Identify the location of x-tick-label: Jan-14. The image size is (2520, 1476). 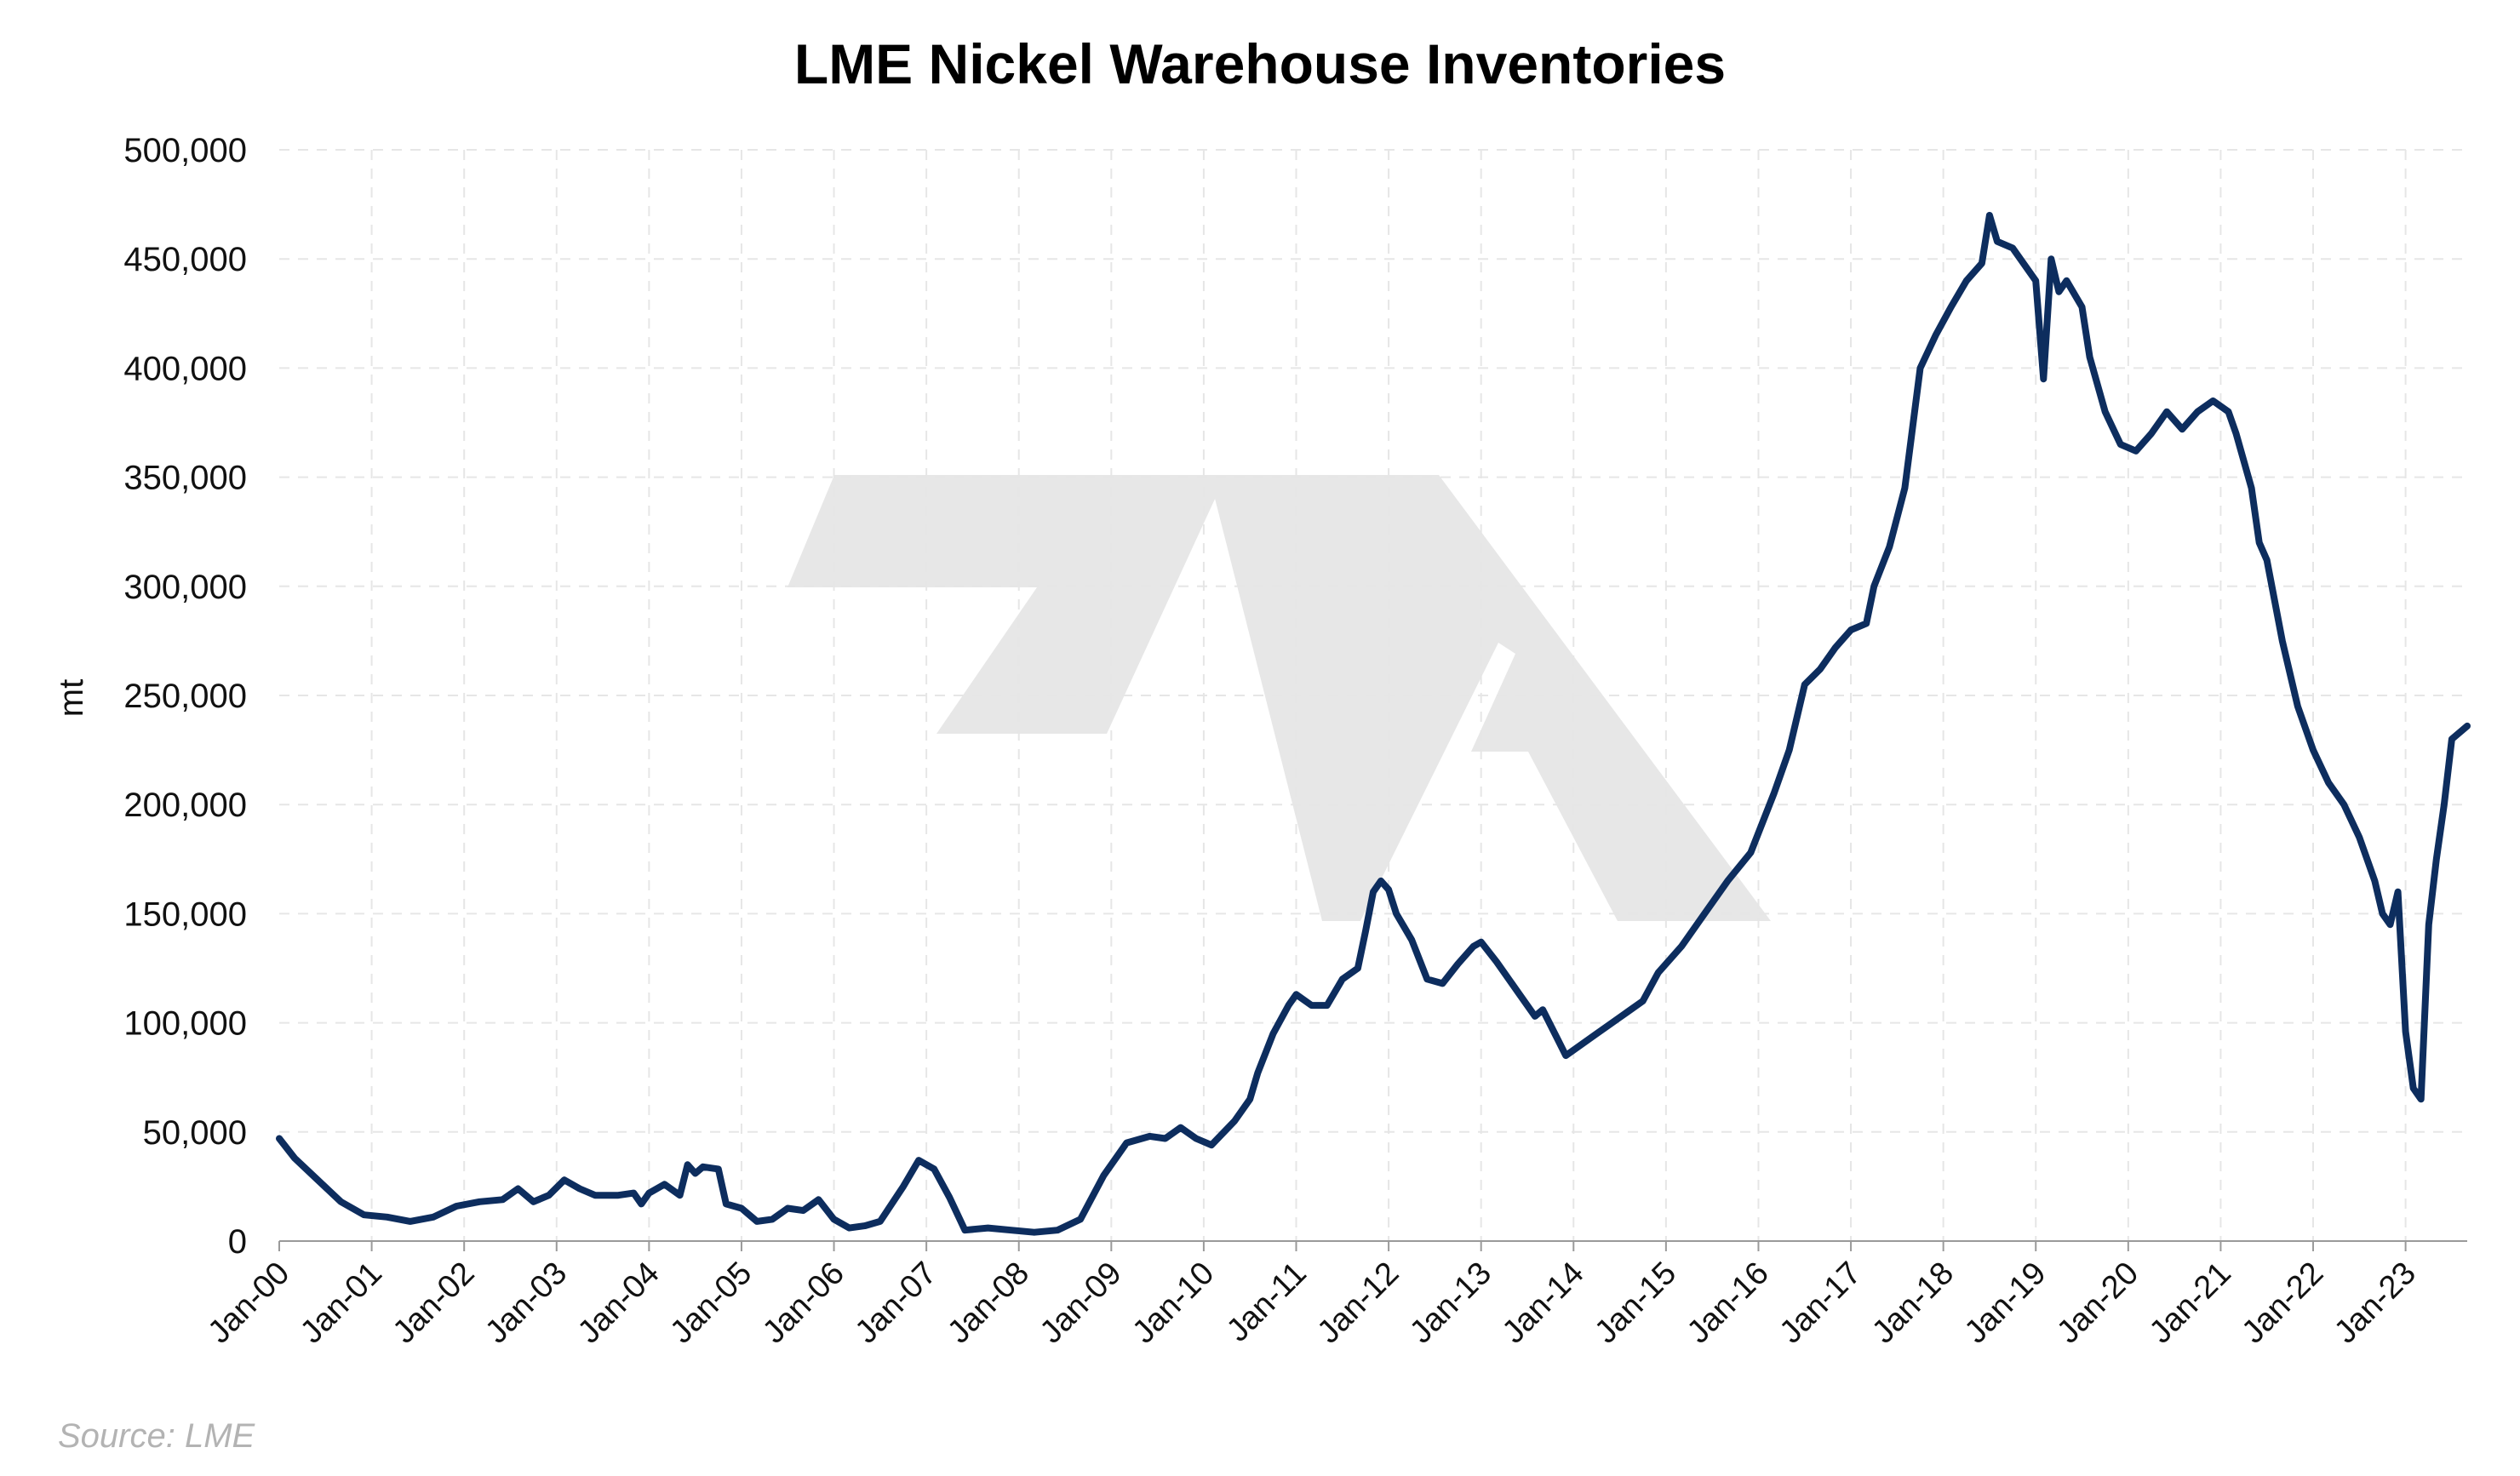
(1543, 1303).